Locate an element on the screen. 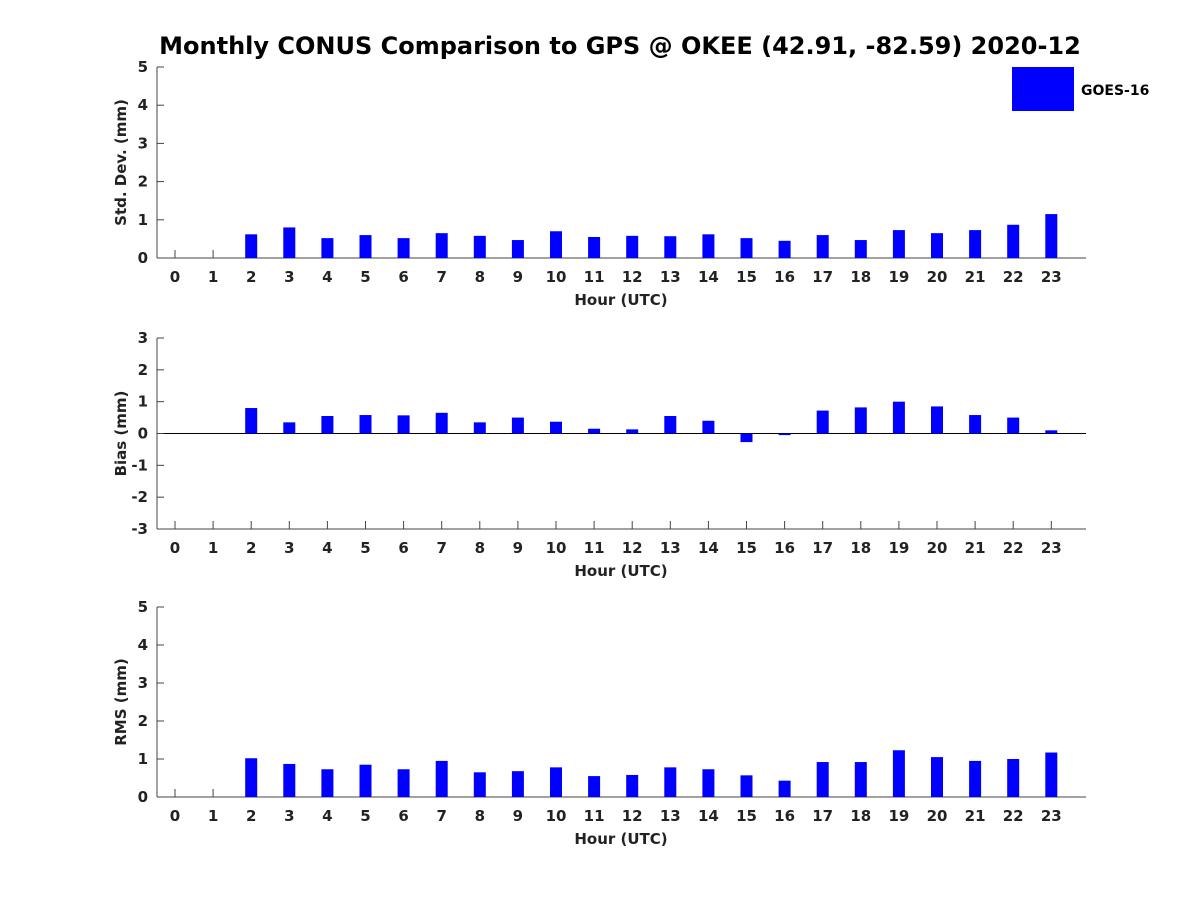 The image size is (1200, 900). y-tick-label: -3 is located at coordinates (139, 529).